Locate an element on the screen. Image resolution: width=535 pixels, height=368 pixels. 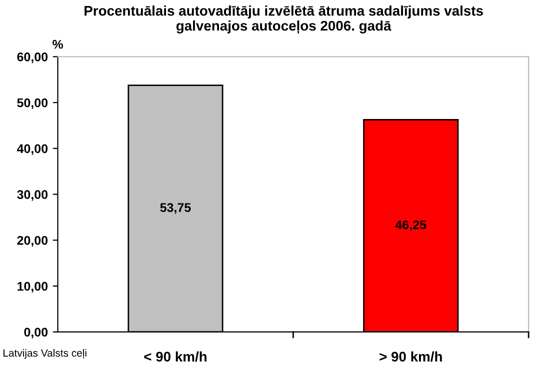
y-tick-label: 40,00 is located at coordinates (32, 149).